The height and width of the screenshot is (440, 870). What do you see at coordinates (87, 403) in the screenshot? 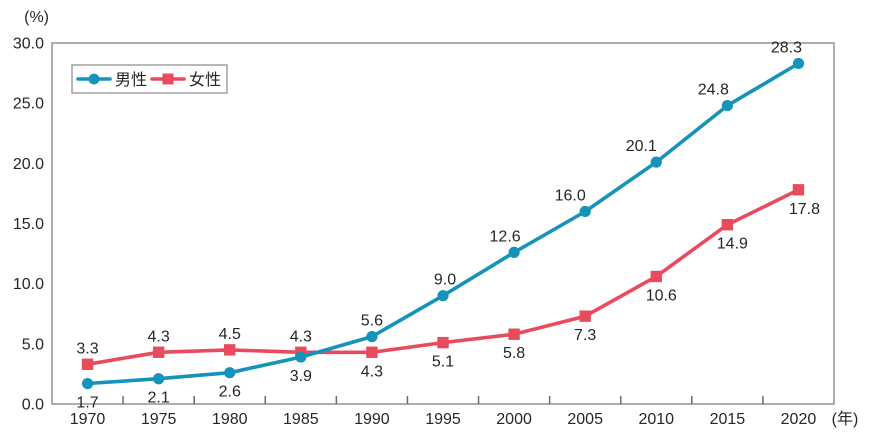
I see `data-point-label-male: 1.7` at bounding box center [87, 403].